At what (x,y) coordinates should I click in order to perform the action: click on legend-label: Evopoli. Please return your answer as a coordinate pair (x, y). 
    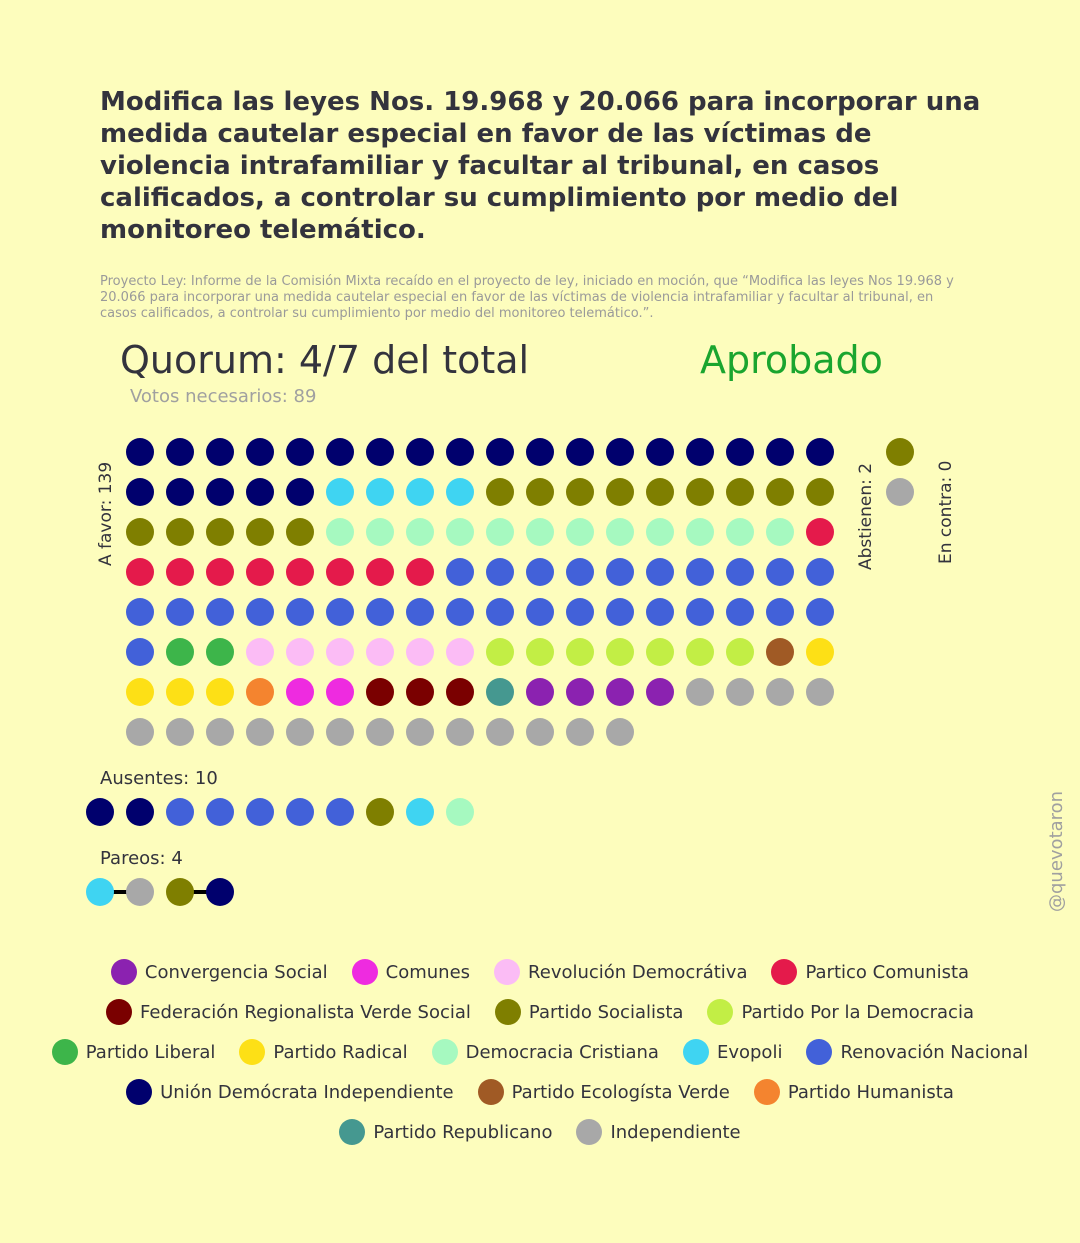
    Looking at the image, I should click on (749, 1052).